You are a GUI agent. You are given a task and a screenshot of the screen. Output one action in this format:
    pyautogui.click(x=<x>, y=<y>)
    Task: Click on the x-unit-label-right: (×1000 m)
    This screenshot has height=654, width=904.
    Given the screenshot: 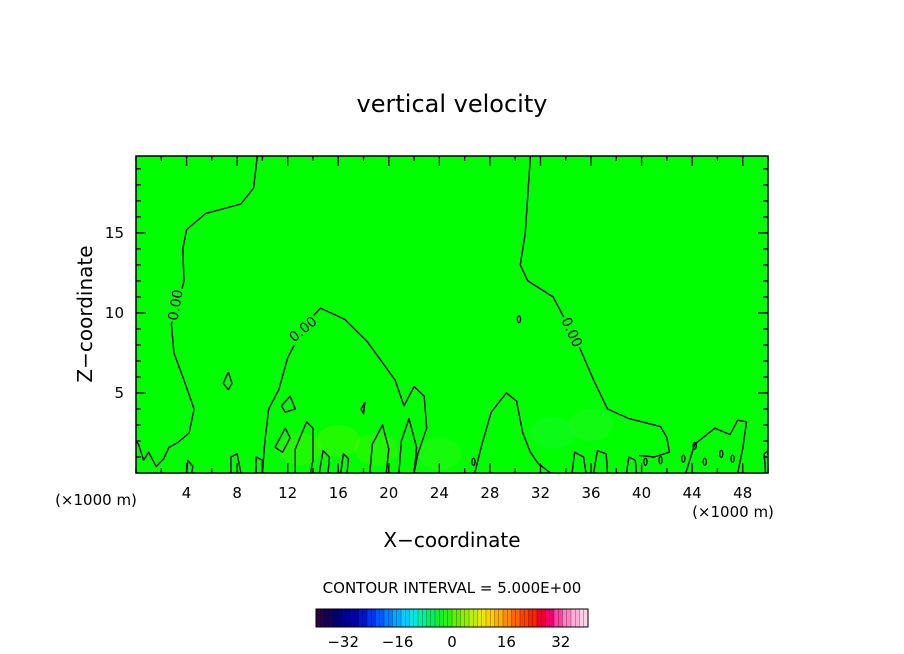 What is the action you would take?
    pyautogui.click(x=733, y=512)
    